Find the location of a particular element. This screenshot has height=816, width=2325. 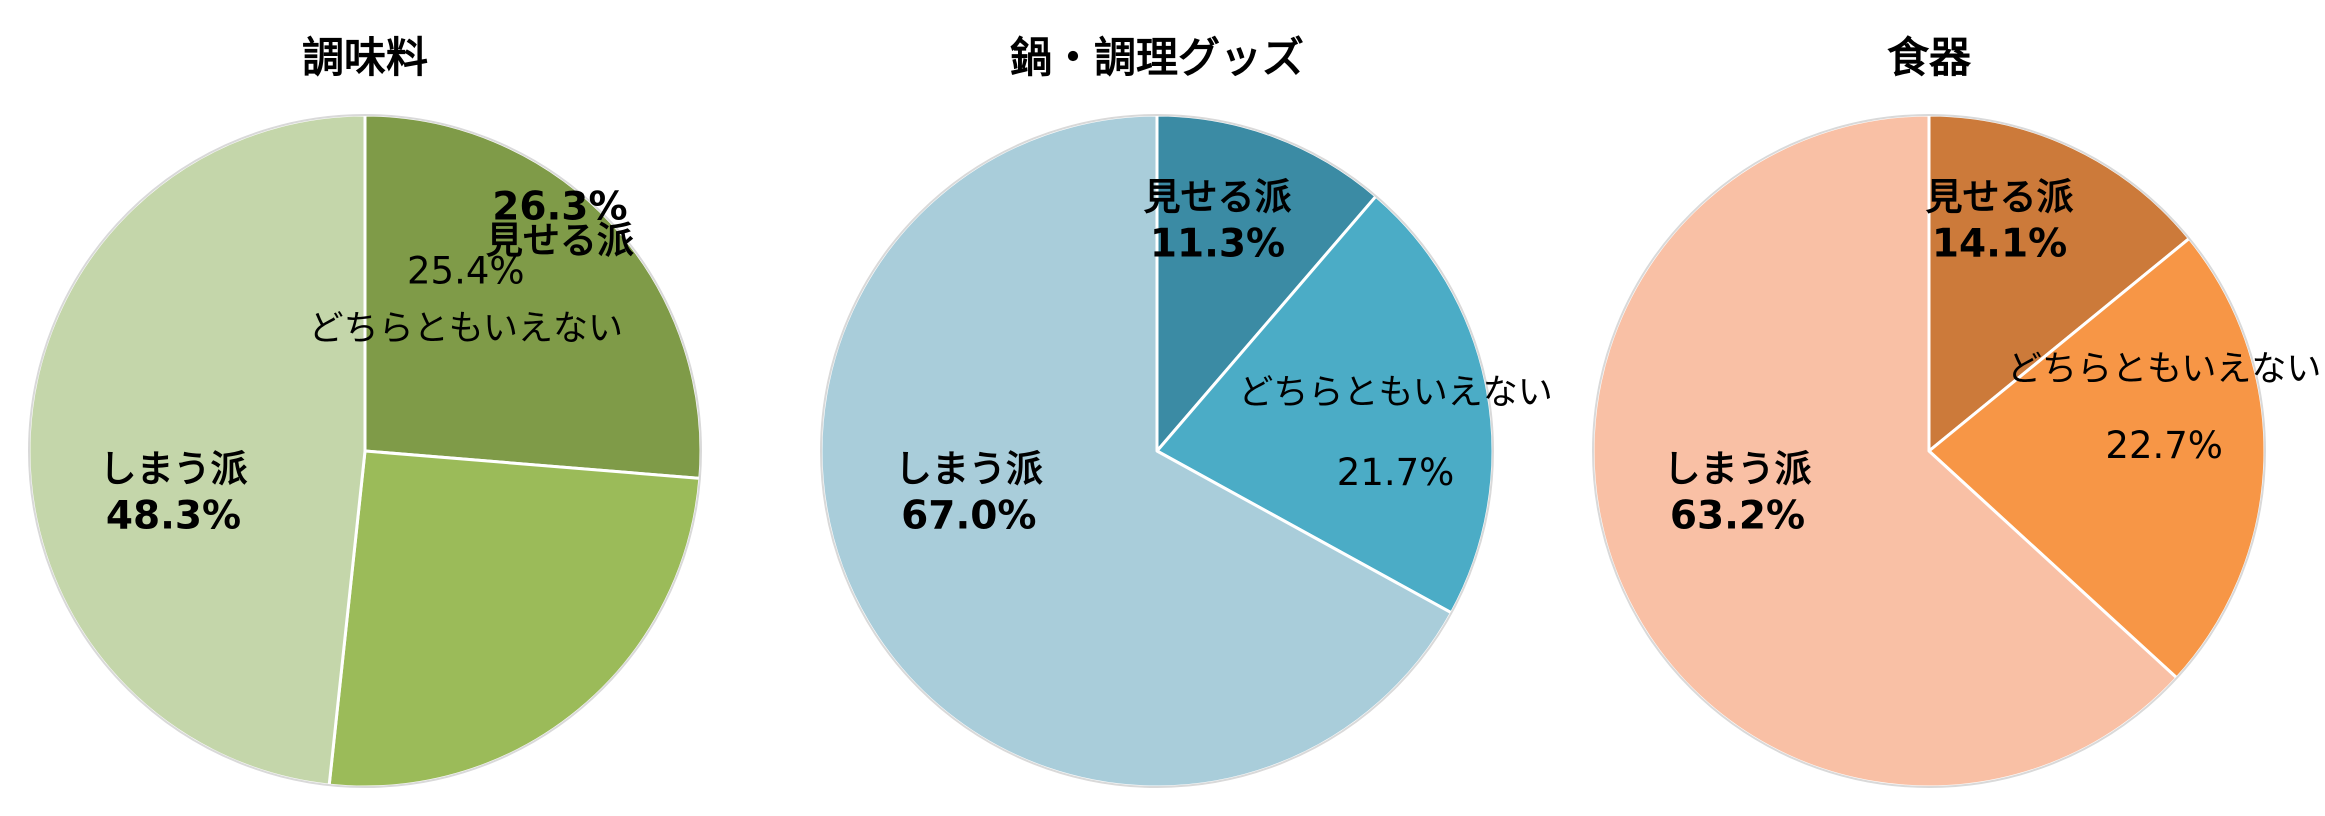

slice-value-neutral: 21.7% is located at coordinates (1396, 472).